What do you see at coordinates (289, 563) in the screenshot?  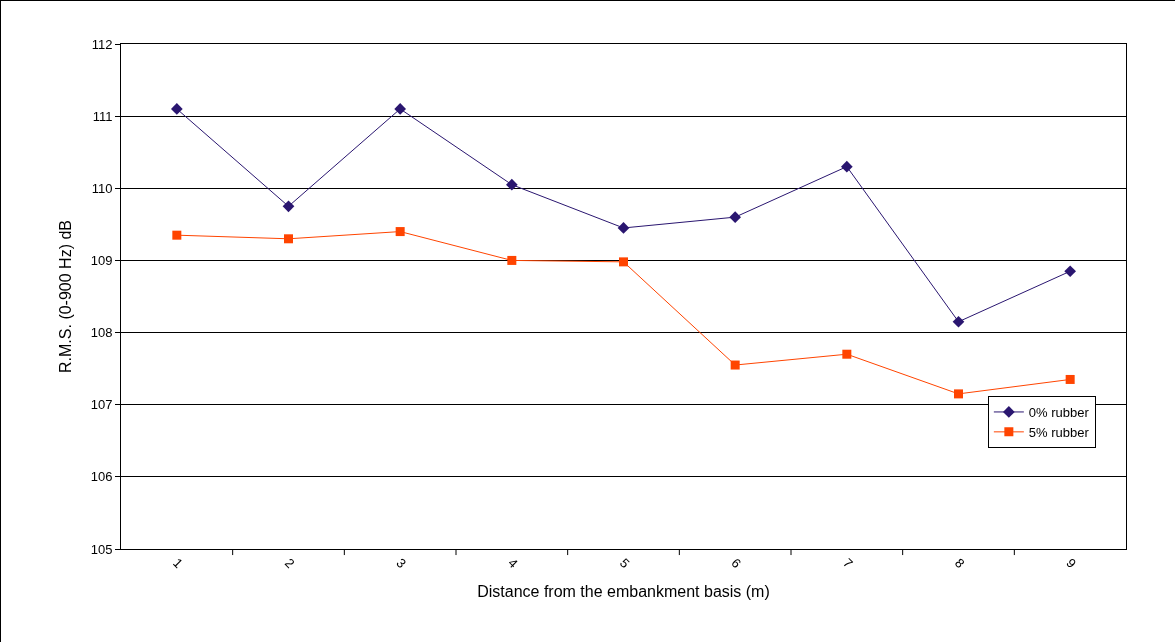 I see `x-tick-label: 2` at bounding box center [289, 563].